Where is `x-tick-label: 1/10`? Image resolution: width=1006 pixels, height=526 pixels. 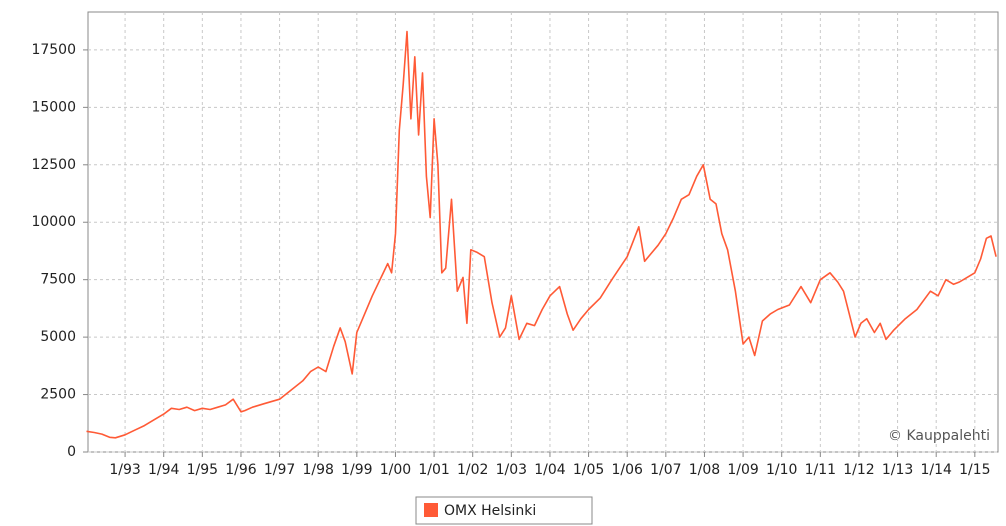
x-tick-label: 1/10 is located at coordinates (781, 470).